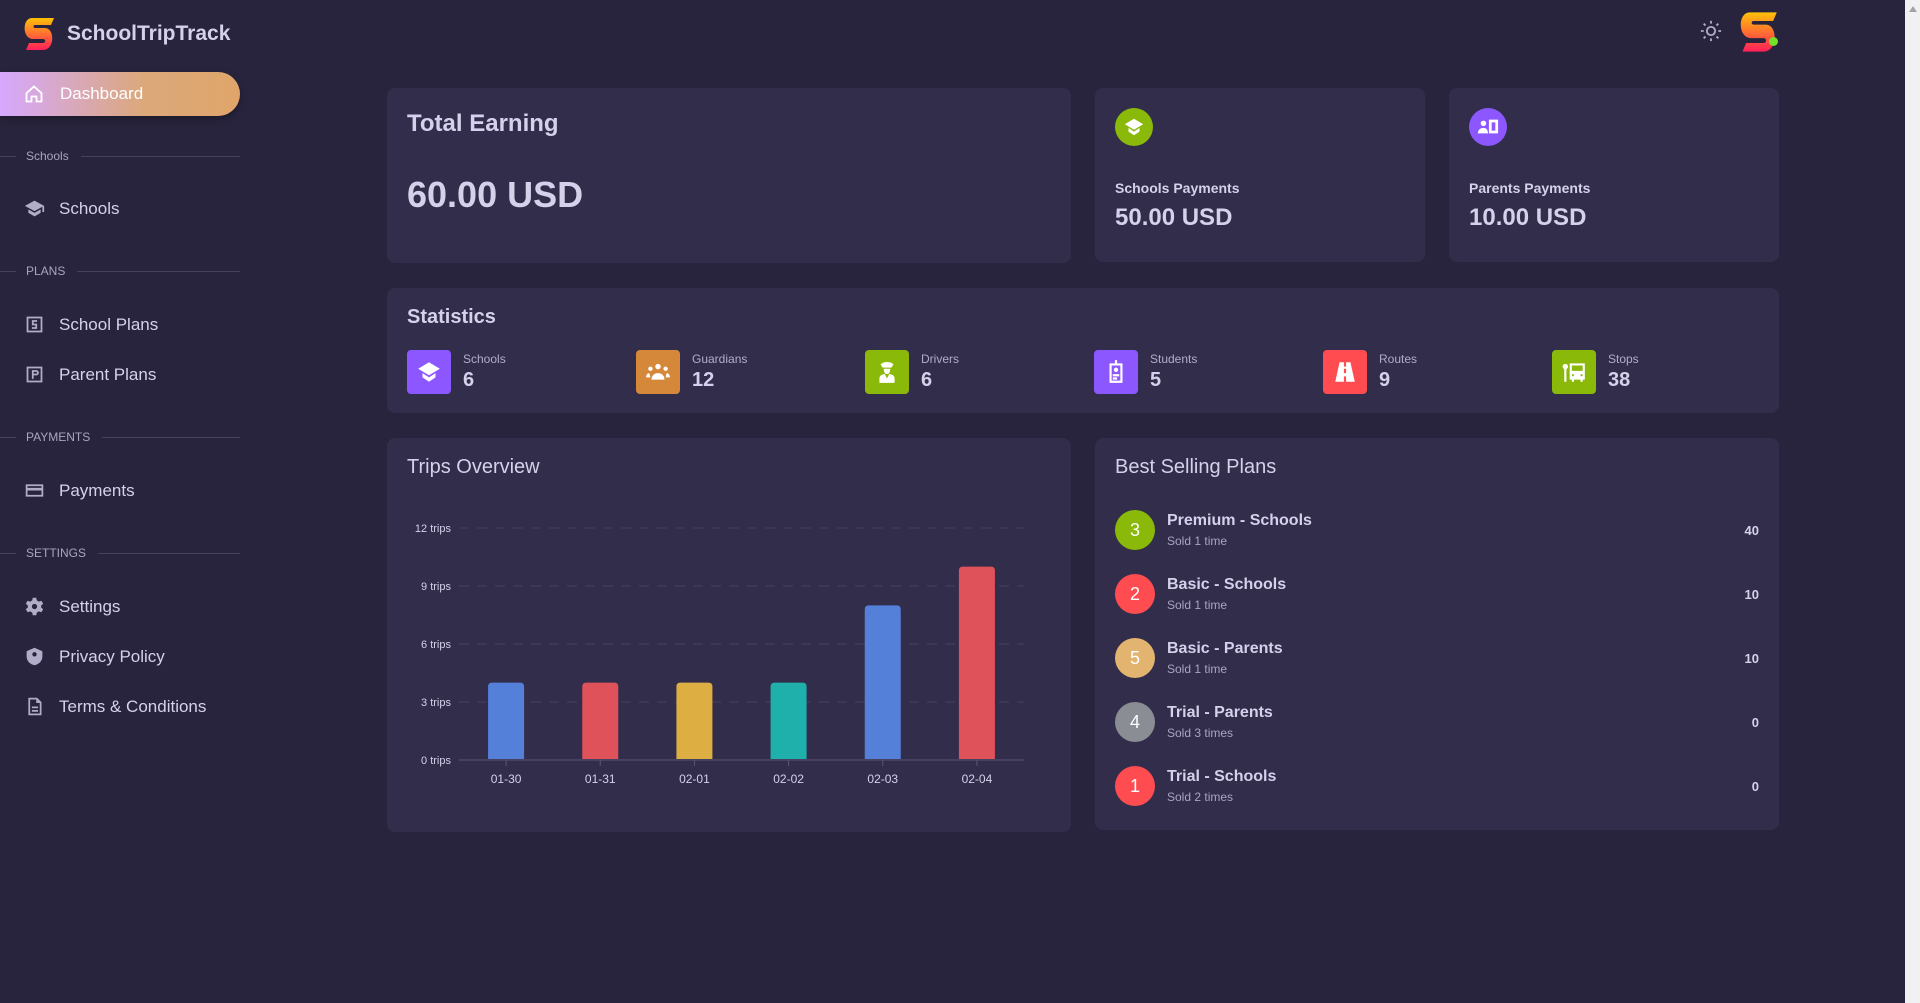 This screenshot has height=1003, width=1920. What do you see at coordinates (1135, 786) in the screenshot?
I see `plan-rank-badge: 1` at bounding box center [1135, 786].